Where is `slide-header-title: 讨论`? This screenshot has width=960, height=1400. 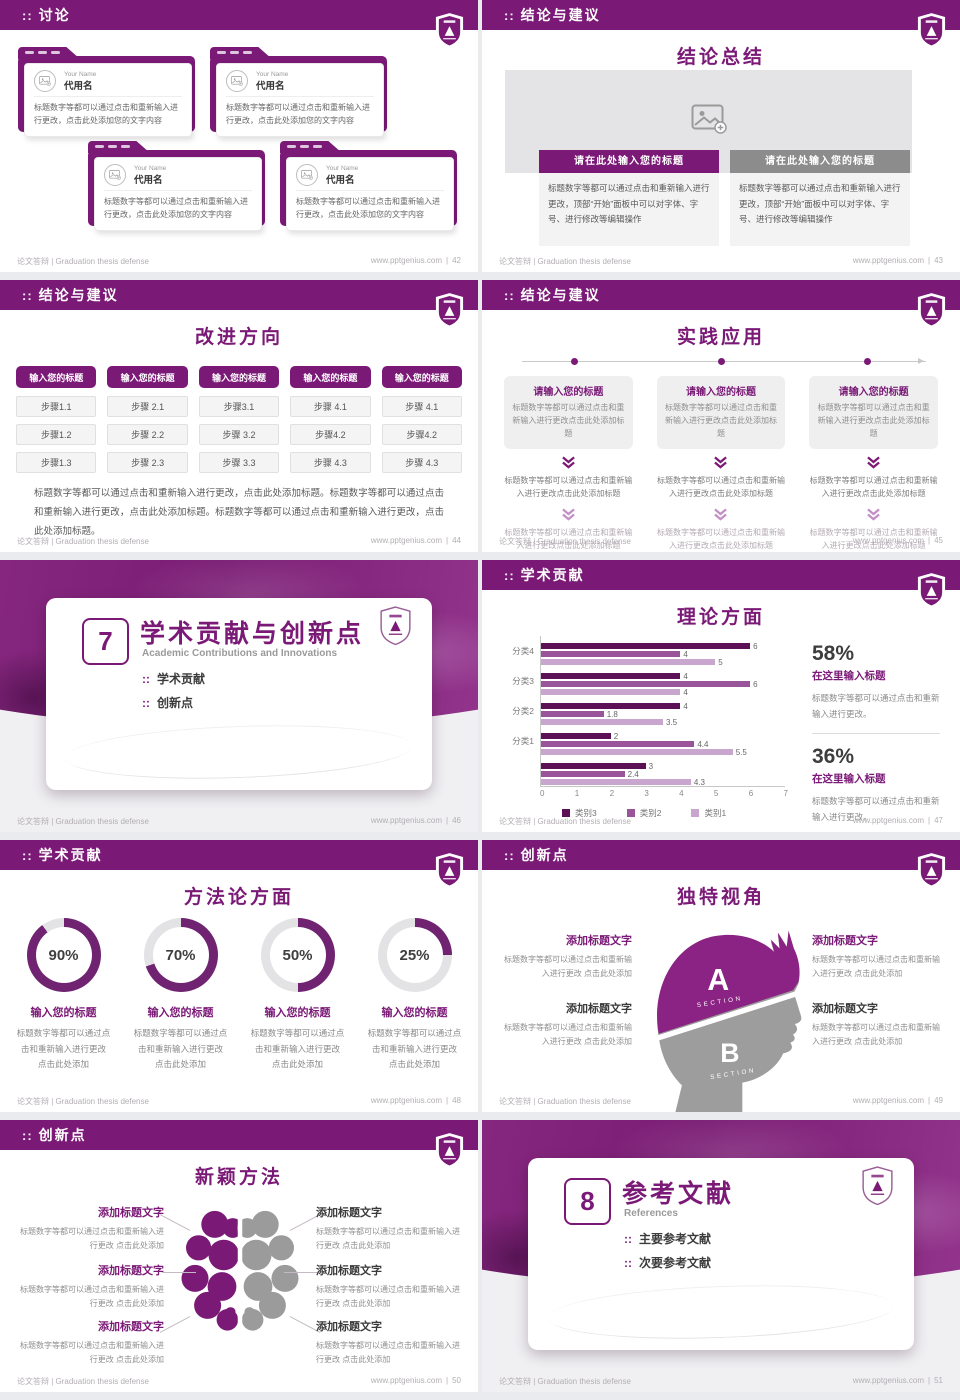
slide-header-title: 讨论 is located at coordinates (54, 15).